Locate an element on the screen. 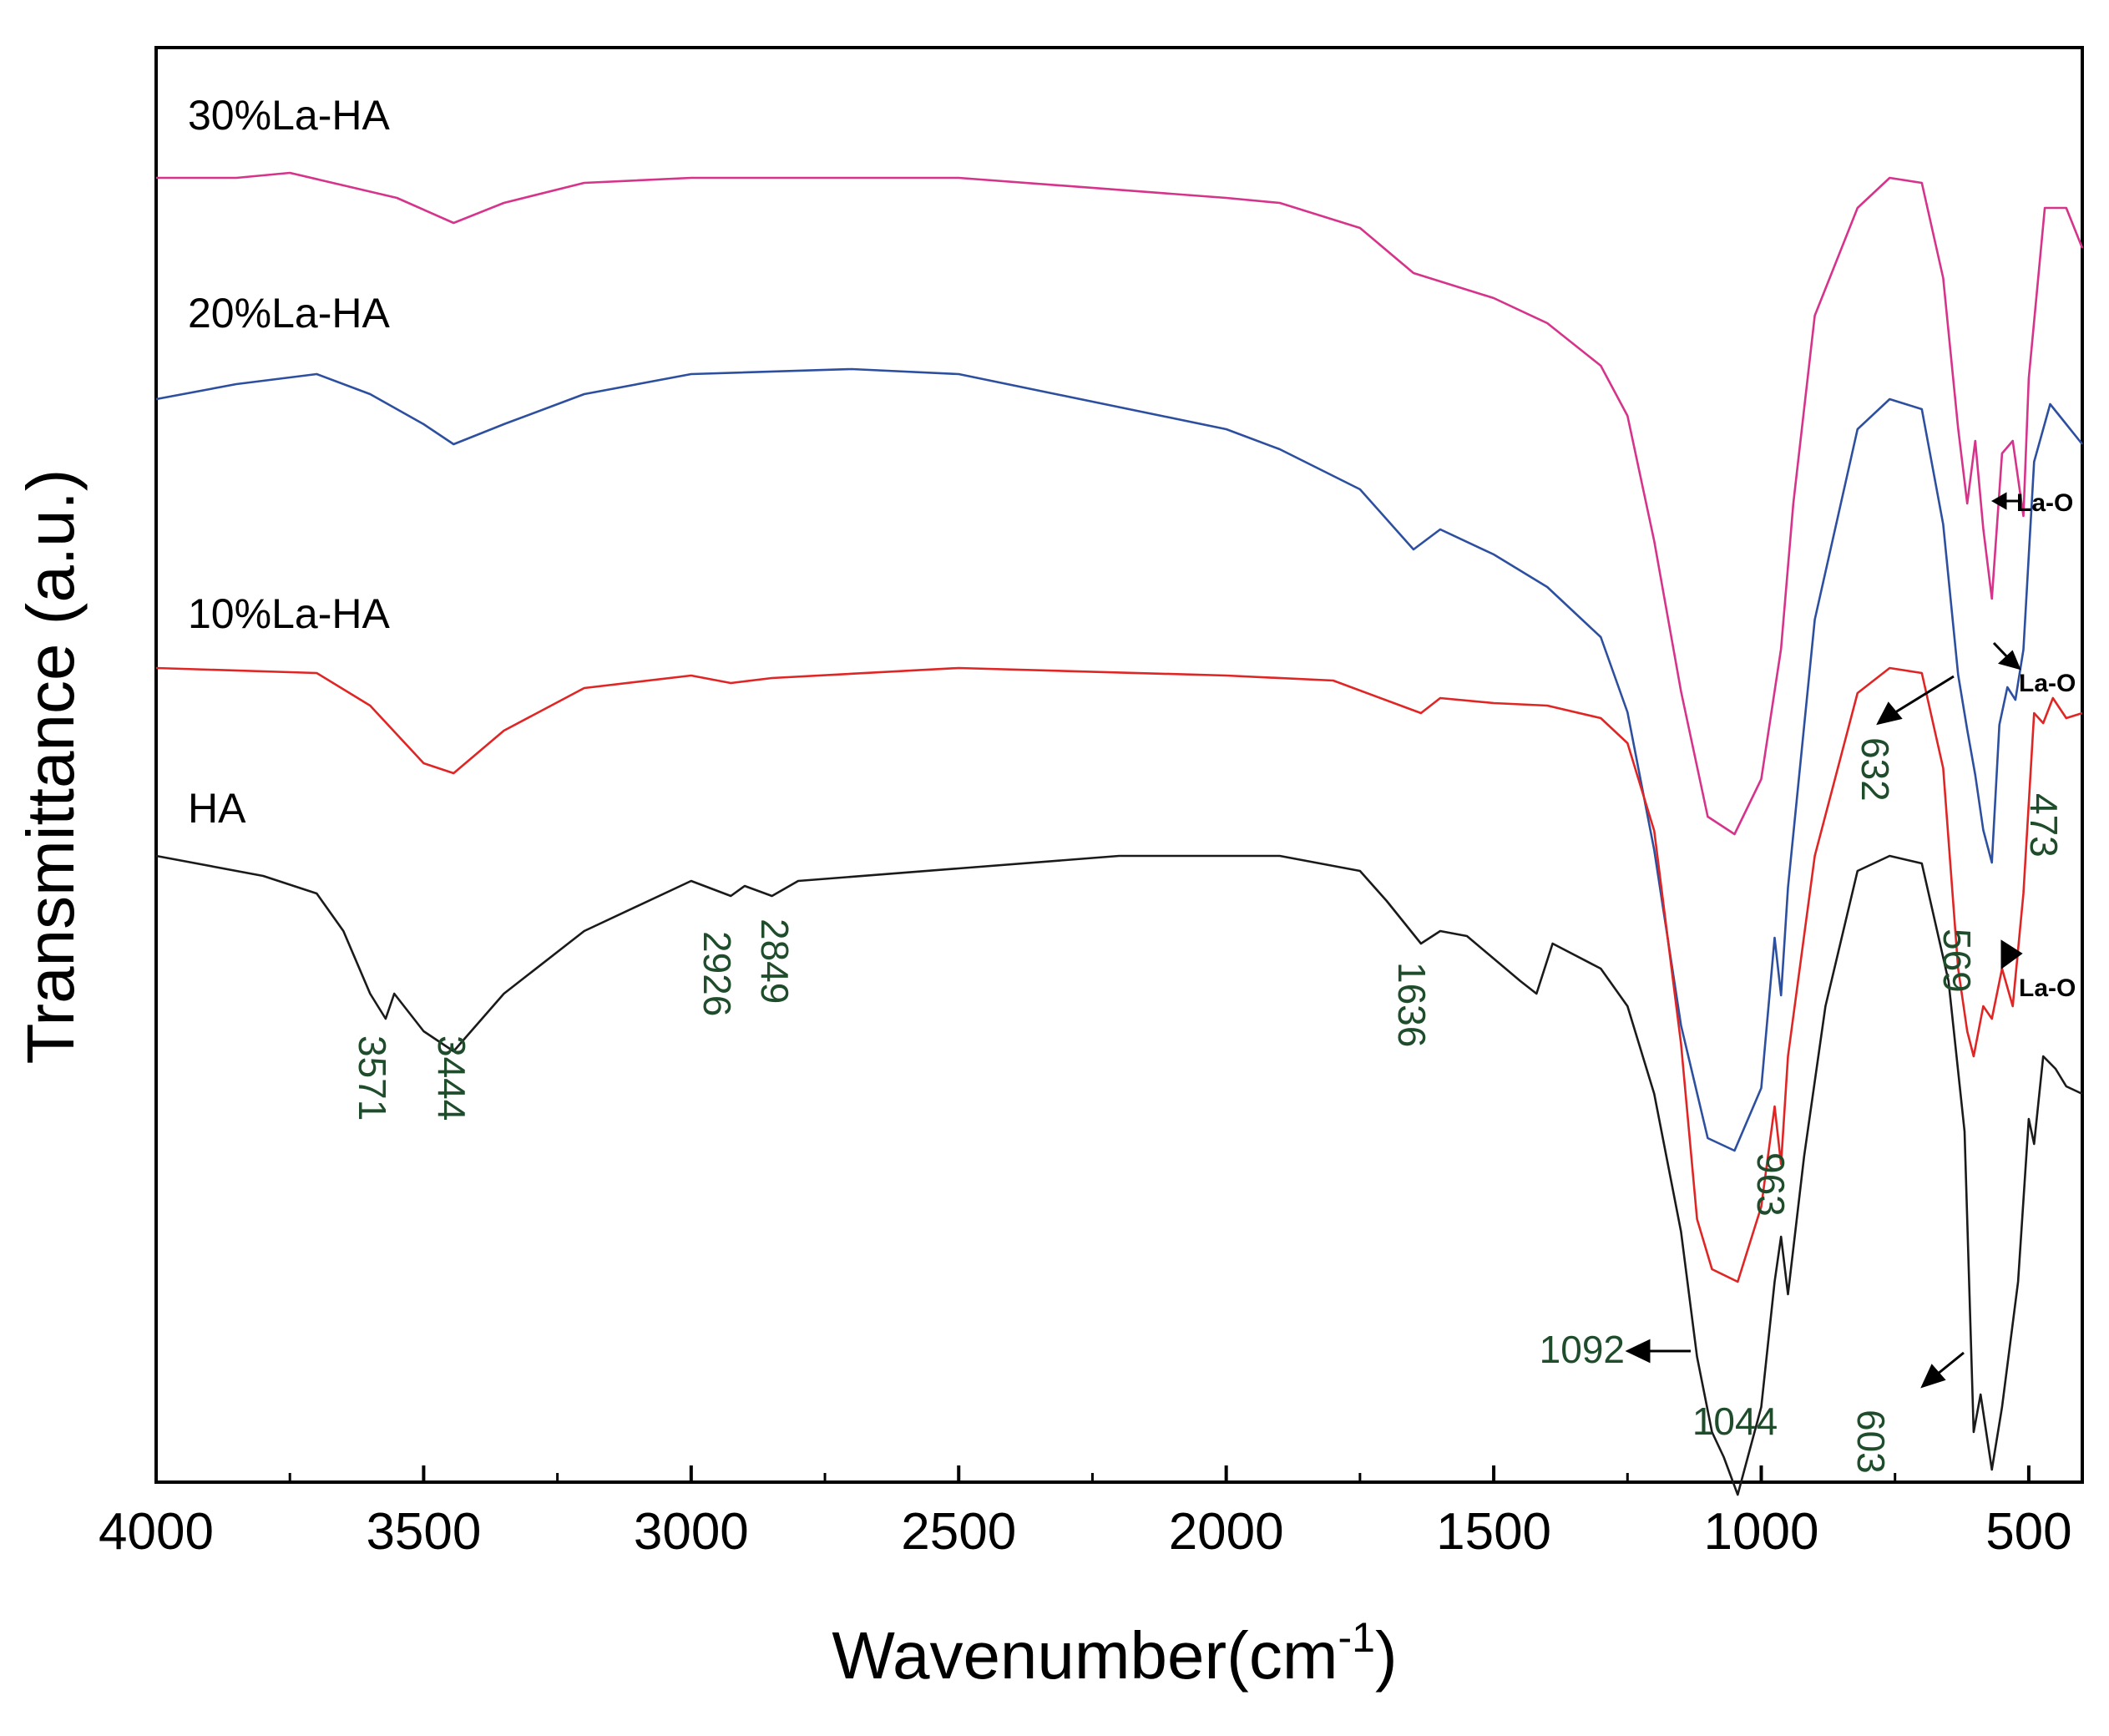  la-o-label-middle: La-O is located at coordinates (2047, 683).